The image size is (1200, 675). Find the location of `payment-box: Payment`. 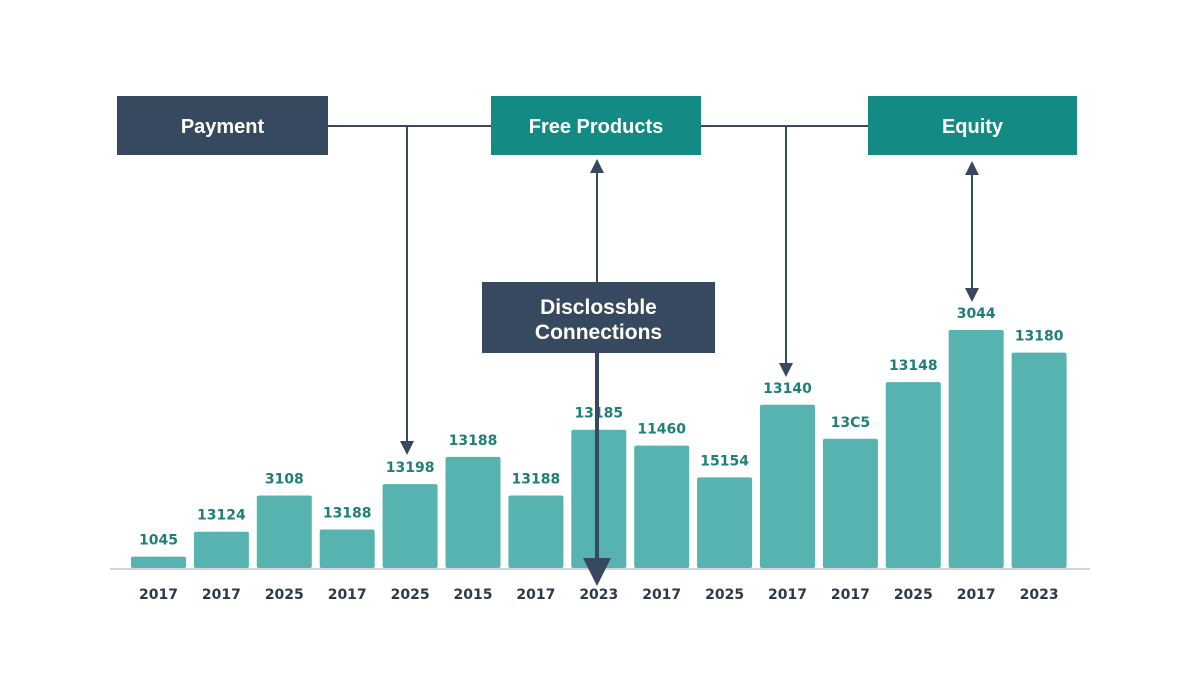

payment-box: Payment is located at coordinates (222, 125).